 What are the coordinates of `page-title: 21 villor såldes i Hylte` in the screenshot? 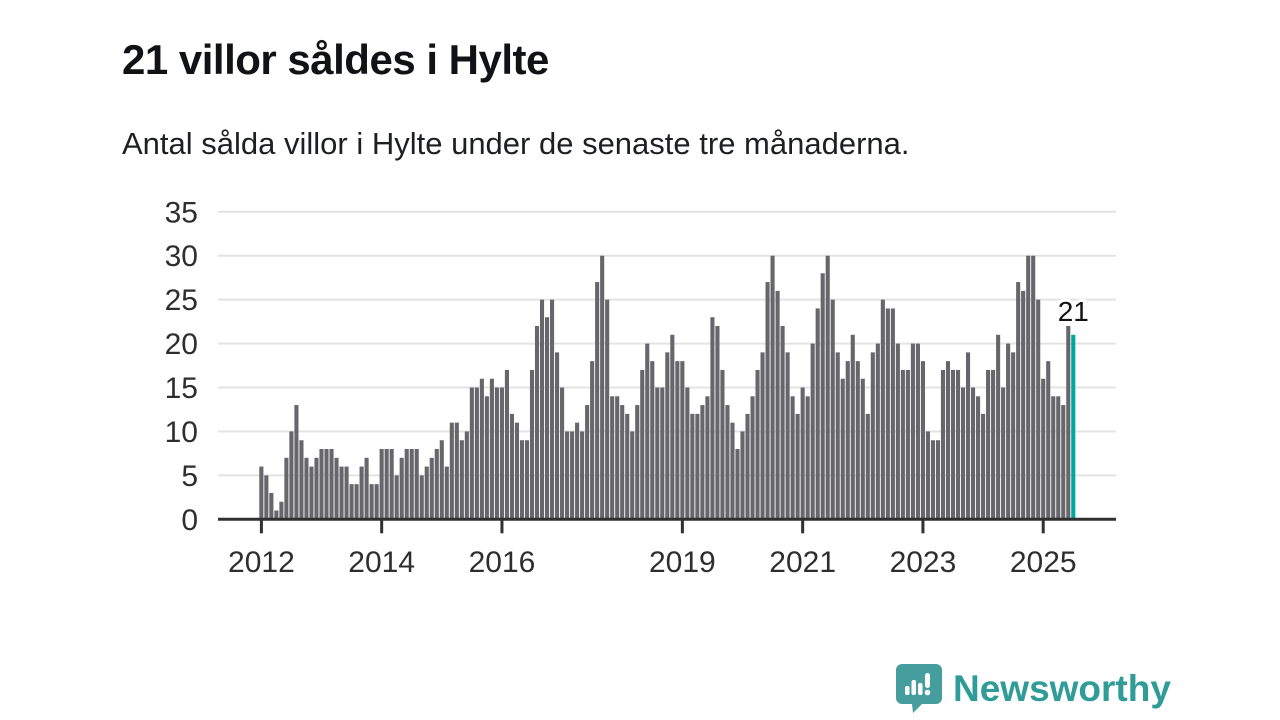 It's located at (335, 60).